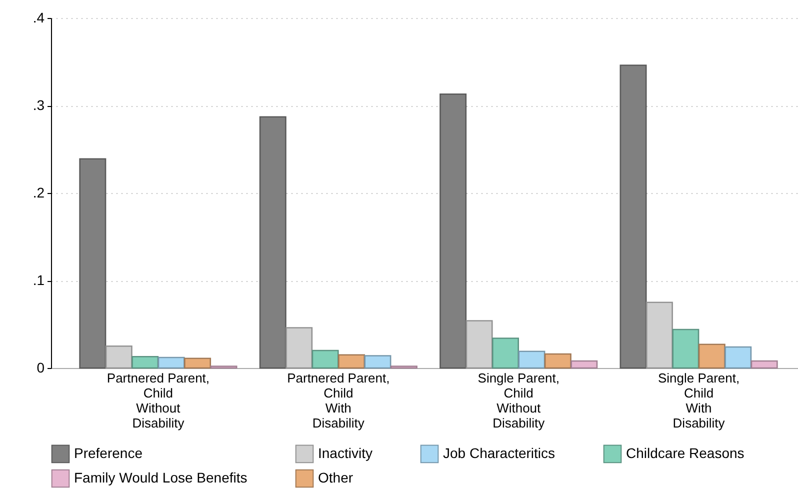 Image resolution: width=798 pixels, height=503 pixels. I want to click on x-tick-label: Partnered Parent, Child With Disability, so click(338, 400).